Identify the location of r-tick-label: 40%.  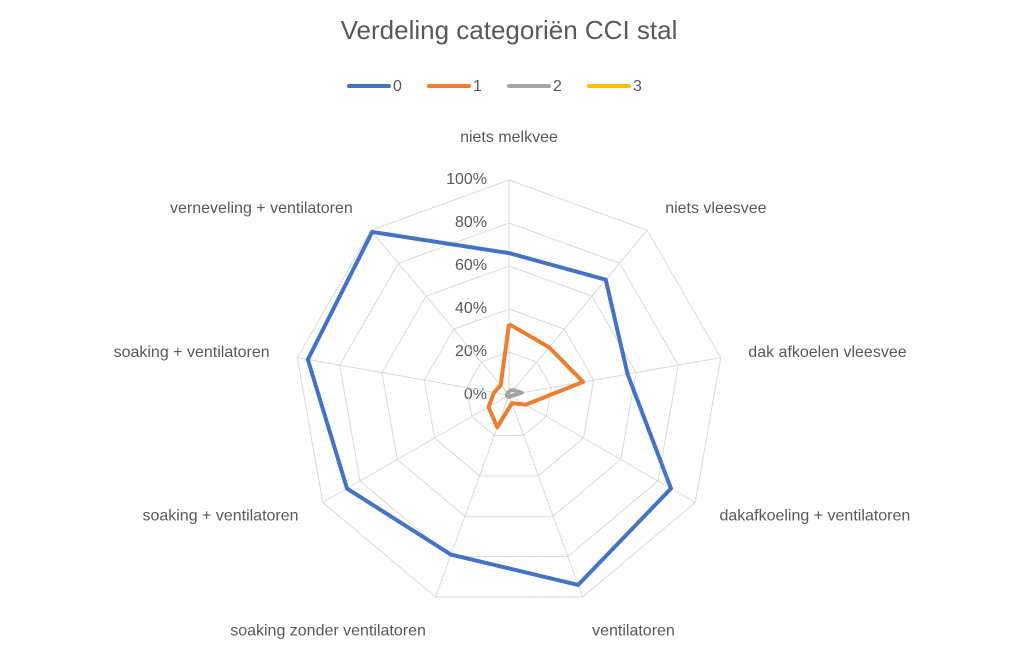
(471, 308).